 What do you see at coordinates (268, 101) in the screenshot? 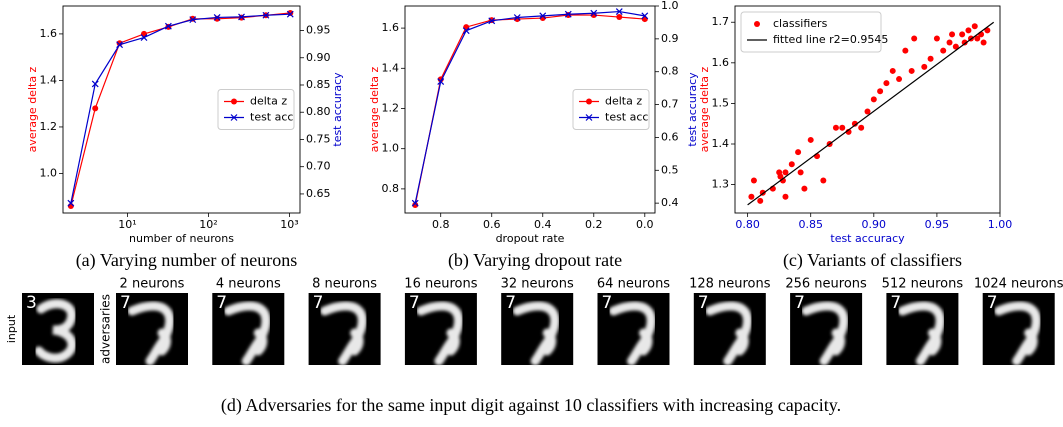
I see `legend-label: delta z` at bounding box center [268, 101].